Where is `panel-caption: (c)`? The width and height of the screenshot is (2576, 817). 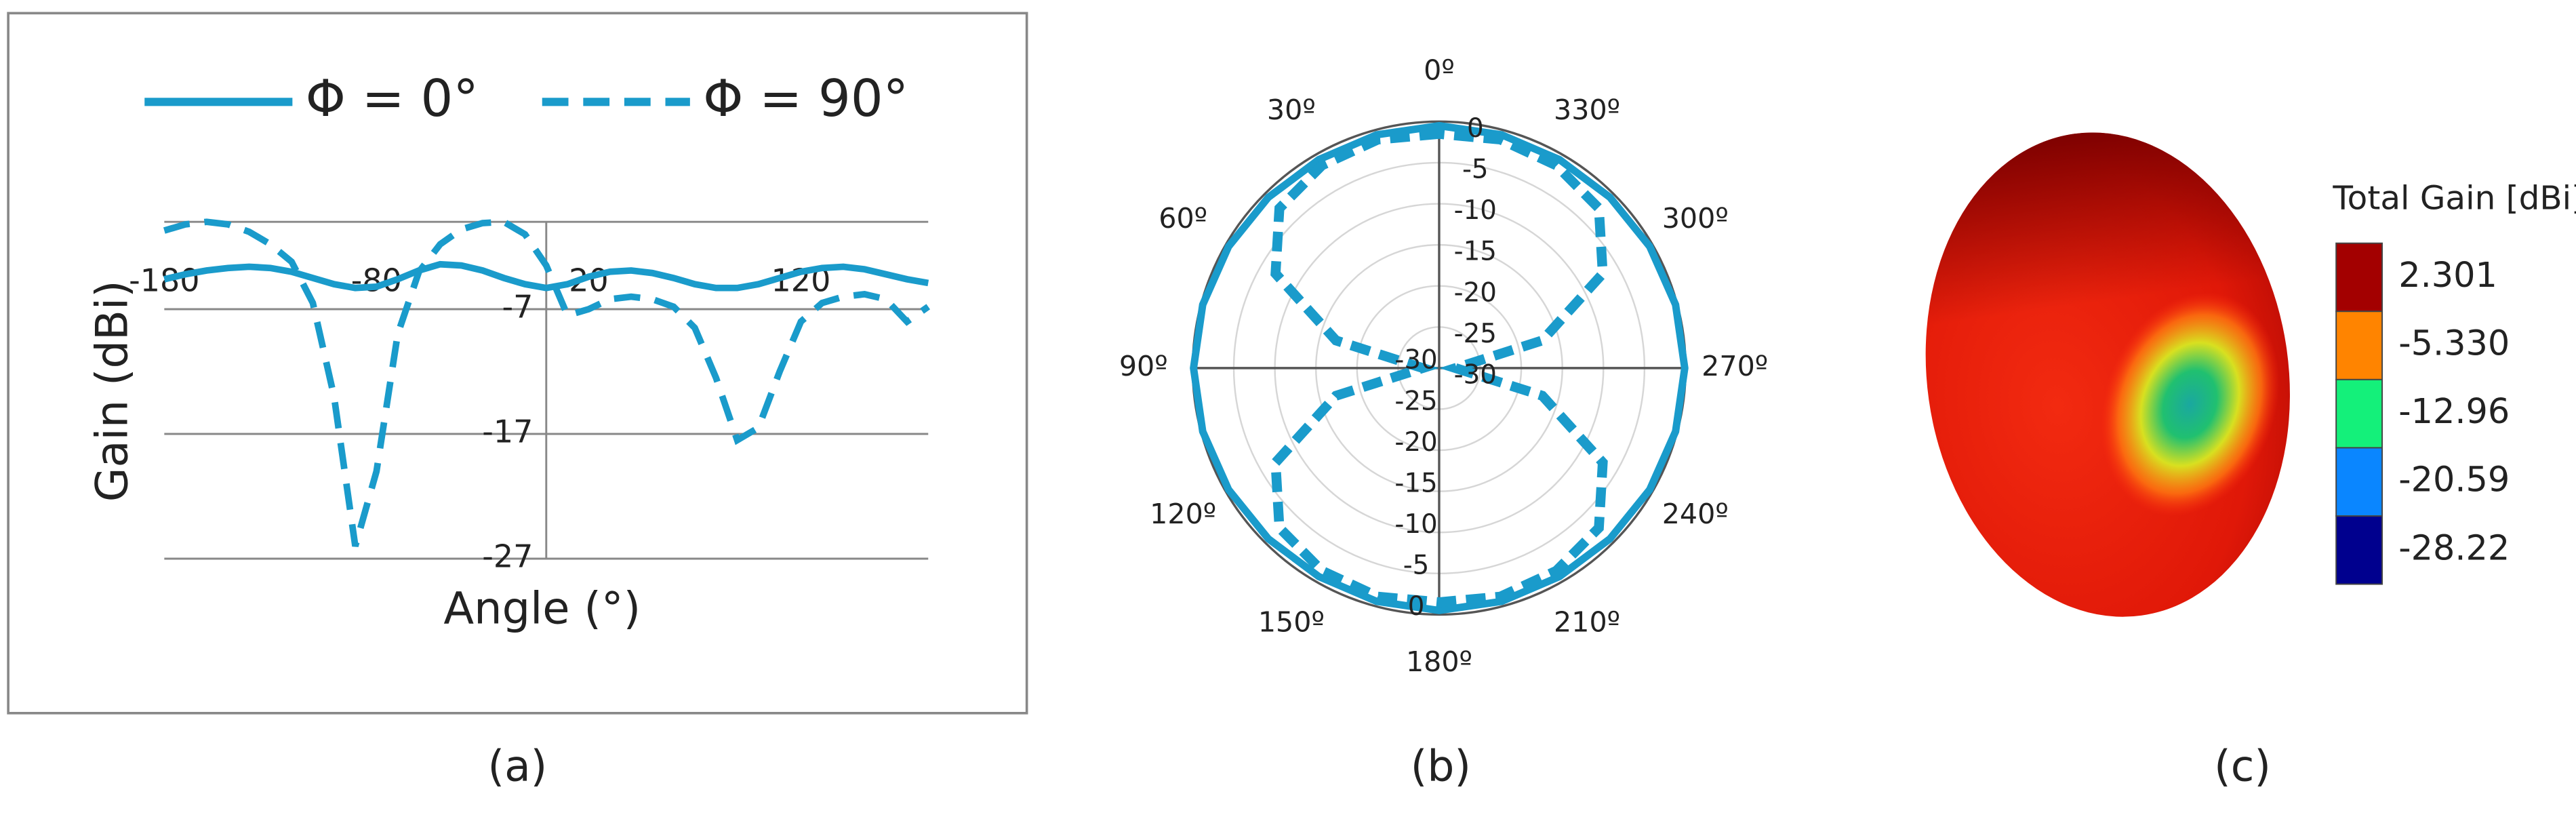
panel-caption: (c) is located at coordinates (2242, 766).